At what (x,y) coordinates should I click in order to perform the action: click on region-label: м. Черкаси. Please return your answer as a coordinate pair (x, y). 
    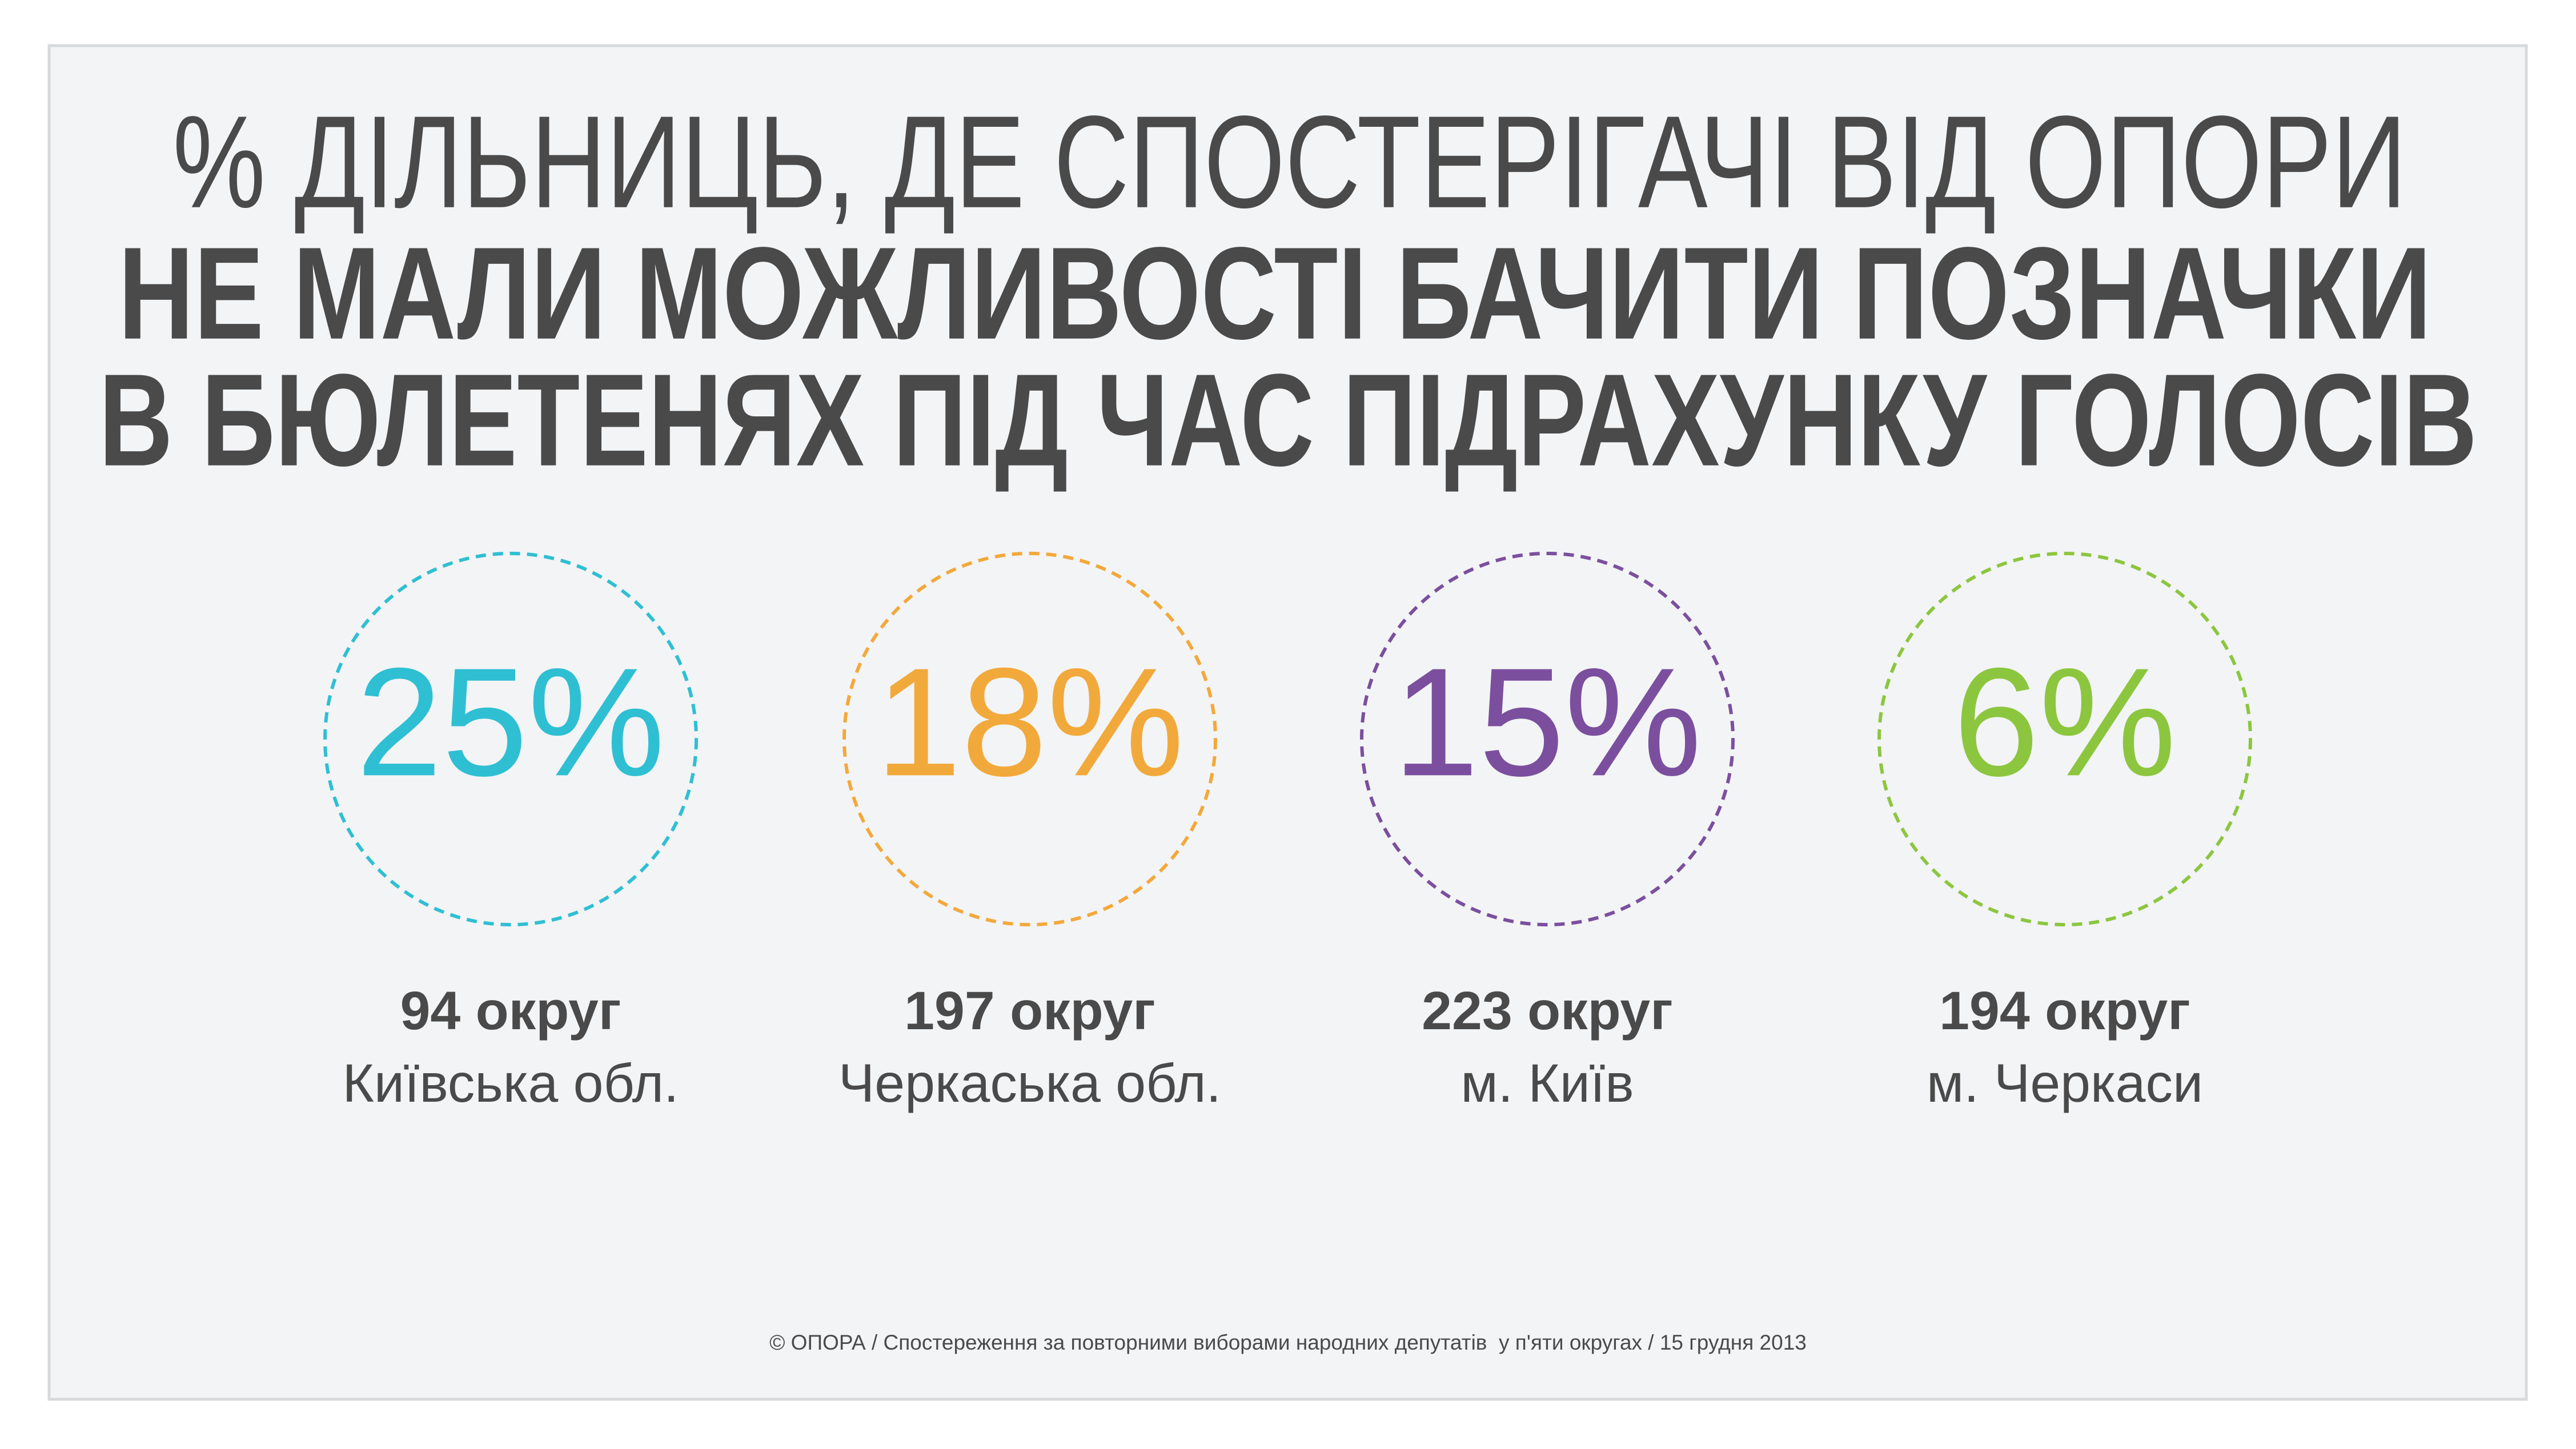
    Looking at the image, I should click on (2065, 1083).